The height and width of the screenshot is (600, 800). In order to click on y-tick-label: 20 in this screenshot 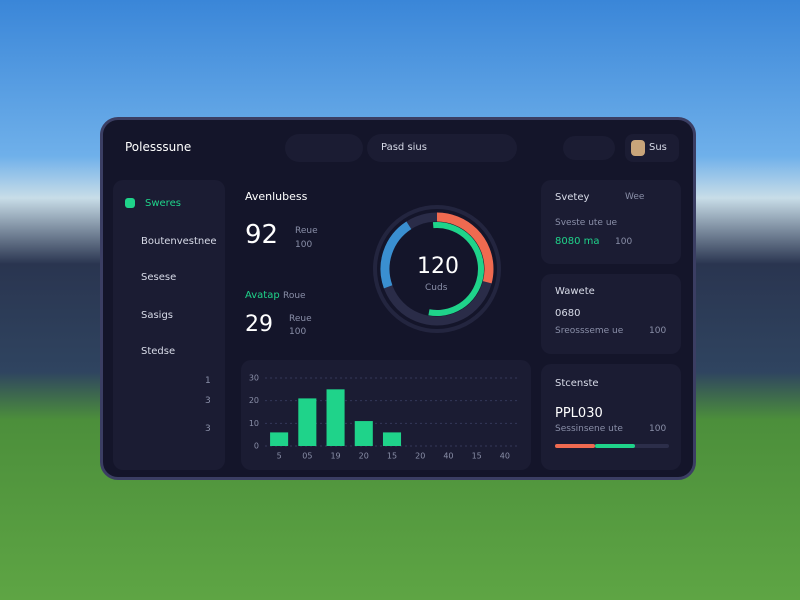, I will do `click(254, 400)`.